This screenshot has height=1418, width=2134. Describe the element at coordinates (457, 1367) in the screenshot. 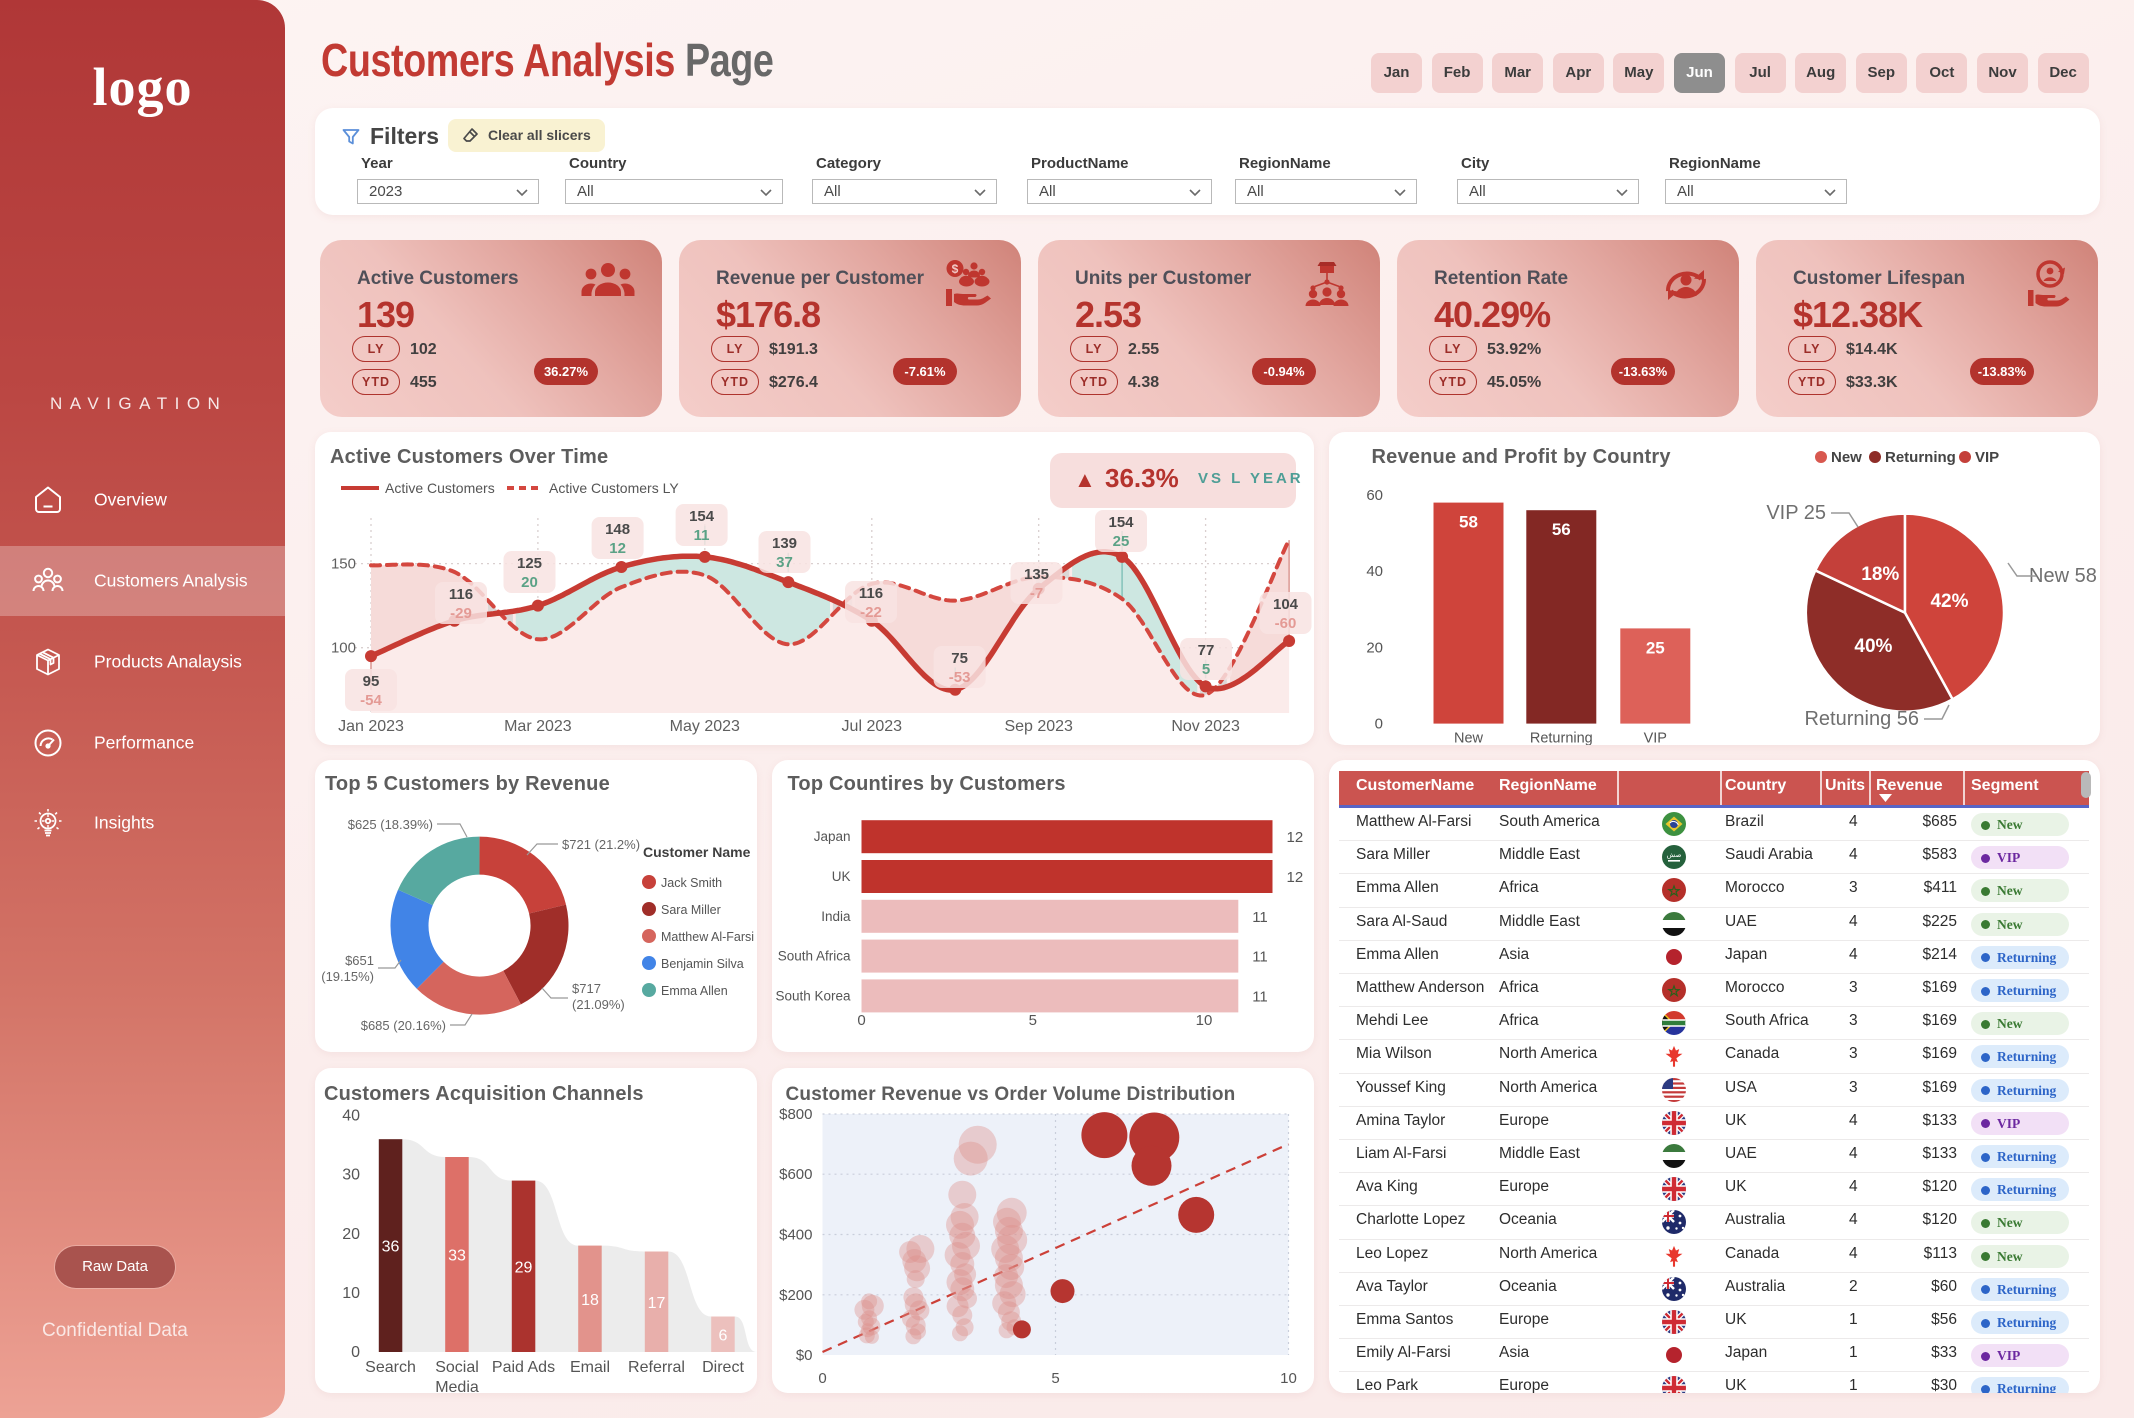

I see `svg-text: Social` at that location.